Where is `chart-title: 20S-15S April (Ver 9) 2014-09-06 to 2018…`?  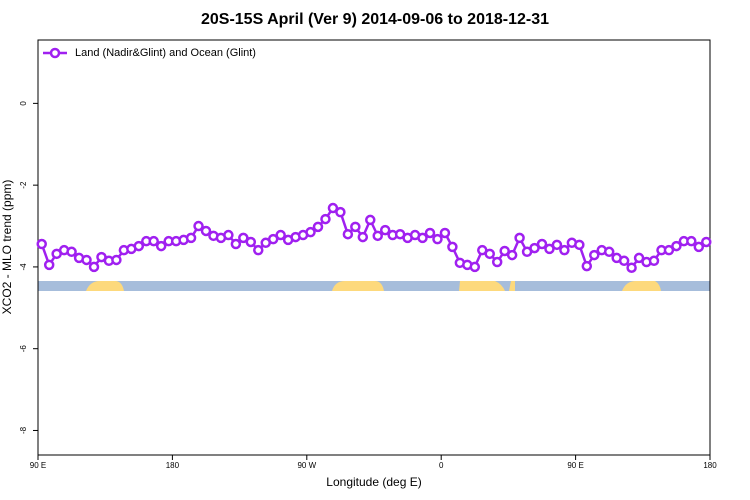
chart-title: 20S-15S April (Ver 9) 2014-09-06 to 2018… is located at coordinates (375, 19).